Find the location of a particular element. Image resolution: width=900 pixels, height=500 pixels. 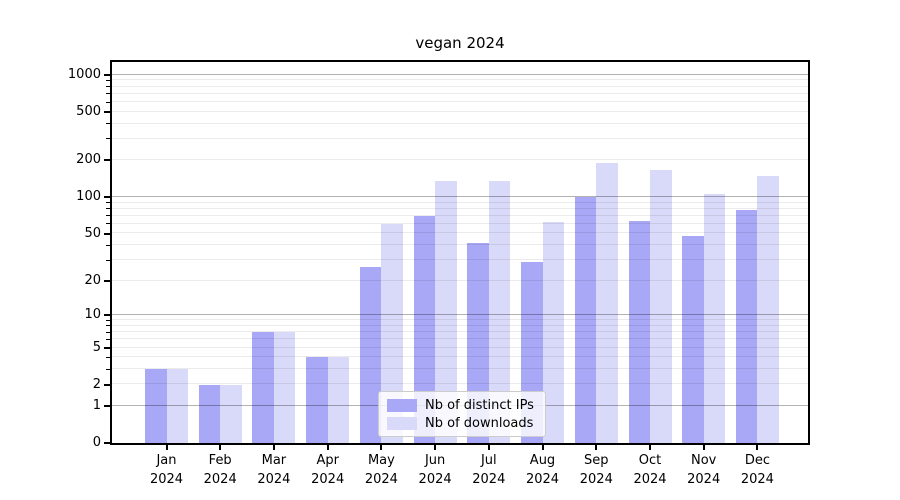

y-tick-label: 0 is located at coordinates (96, 442).